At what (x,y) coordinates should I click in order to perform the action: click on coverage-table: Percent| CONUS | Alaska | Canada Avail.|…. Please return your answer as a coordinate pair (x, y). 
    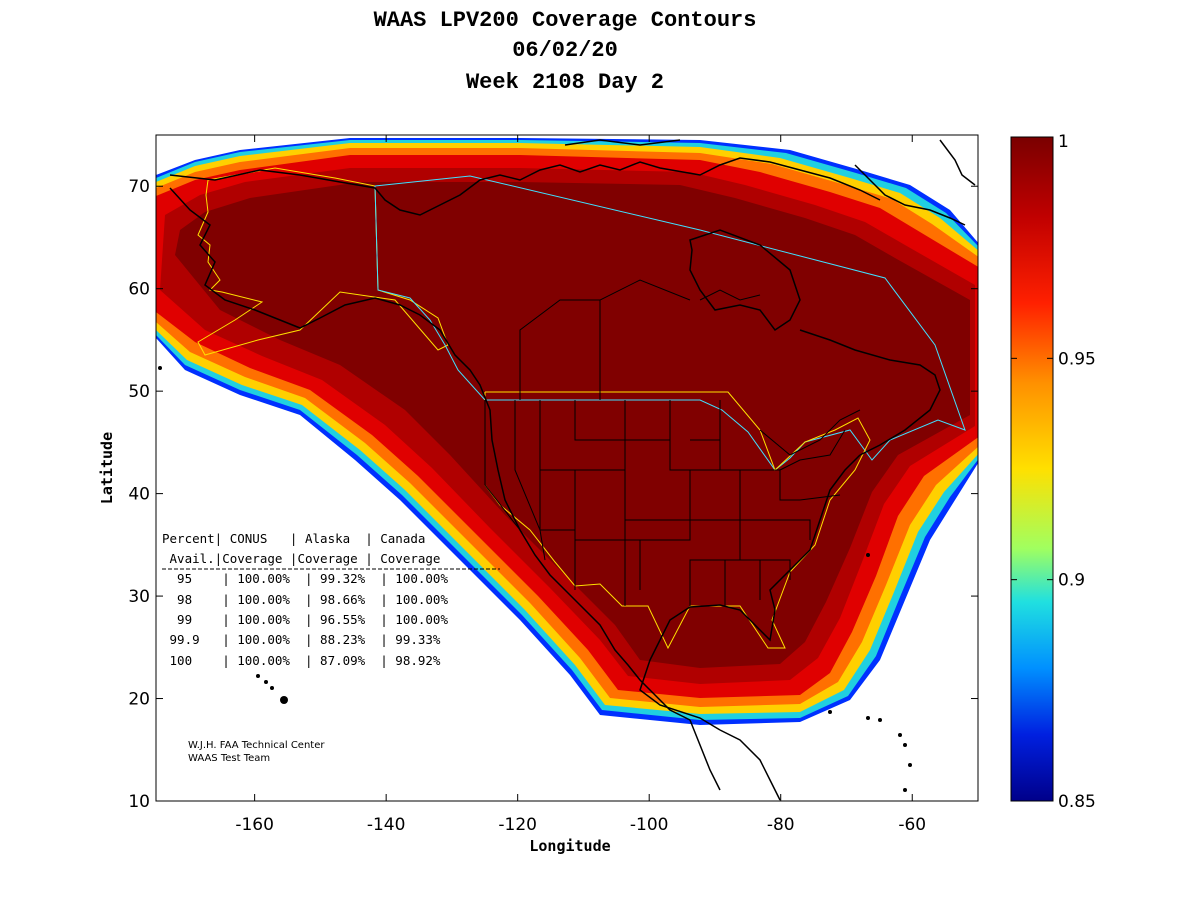
    Looking at the image, I should click on (331, 599).